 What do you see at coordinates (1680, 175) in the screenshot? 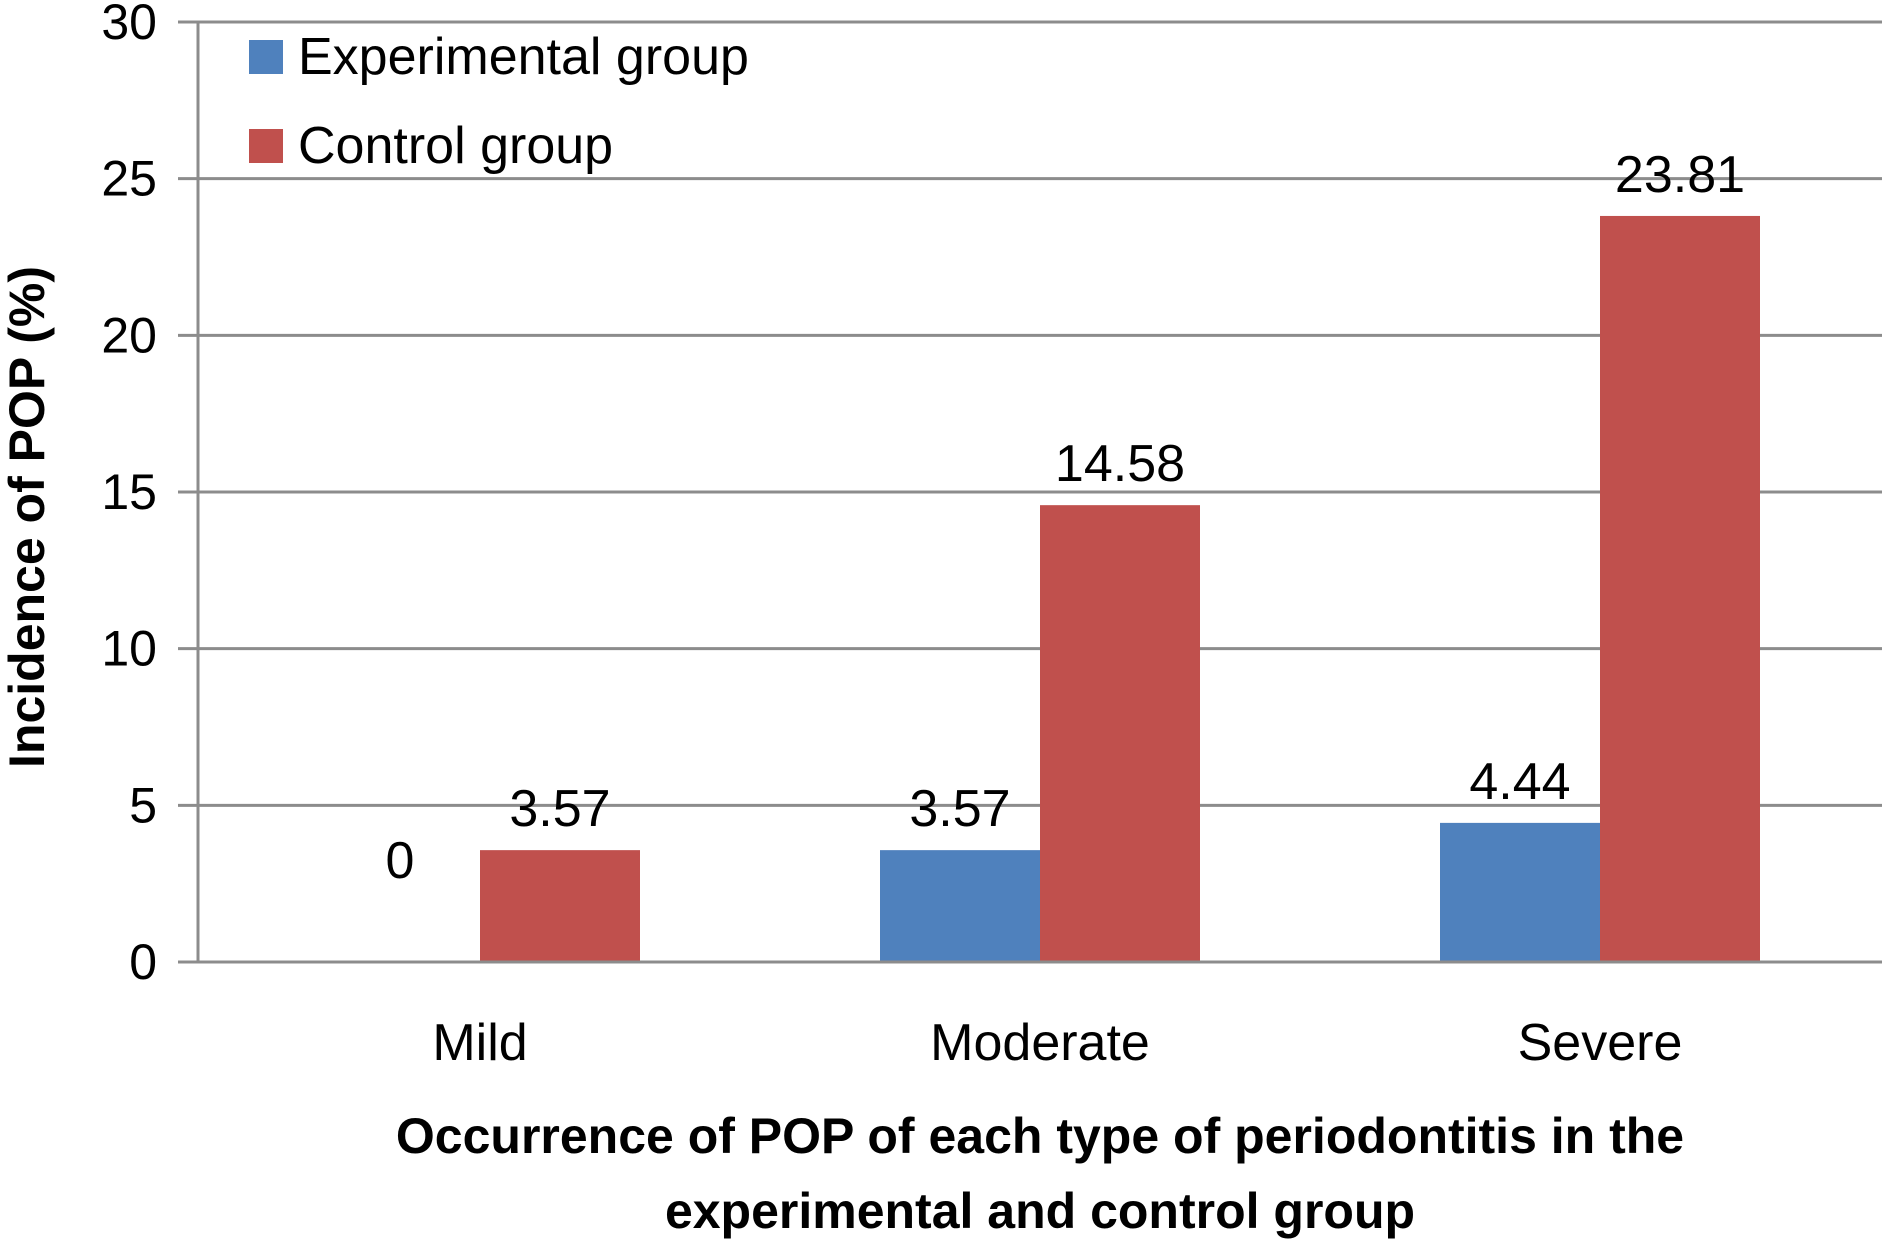
I see `data-label: 23.81` at bounding box center [1680, 175].